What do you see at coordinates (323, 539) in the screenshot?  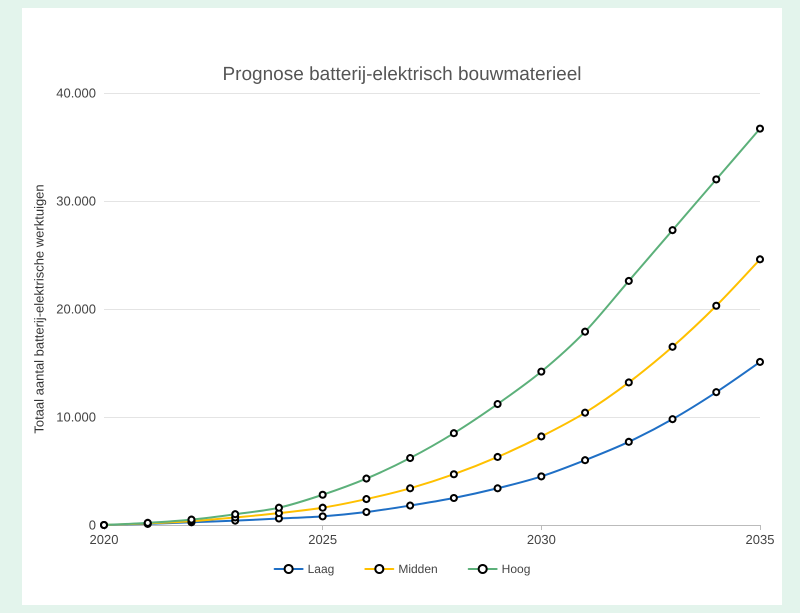 I see `x-tick-label: 2025` at bounding box center [323, 539].